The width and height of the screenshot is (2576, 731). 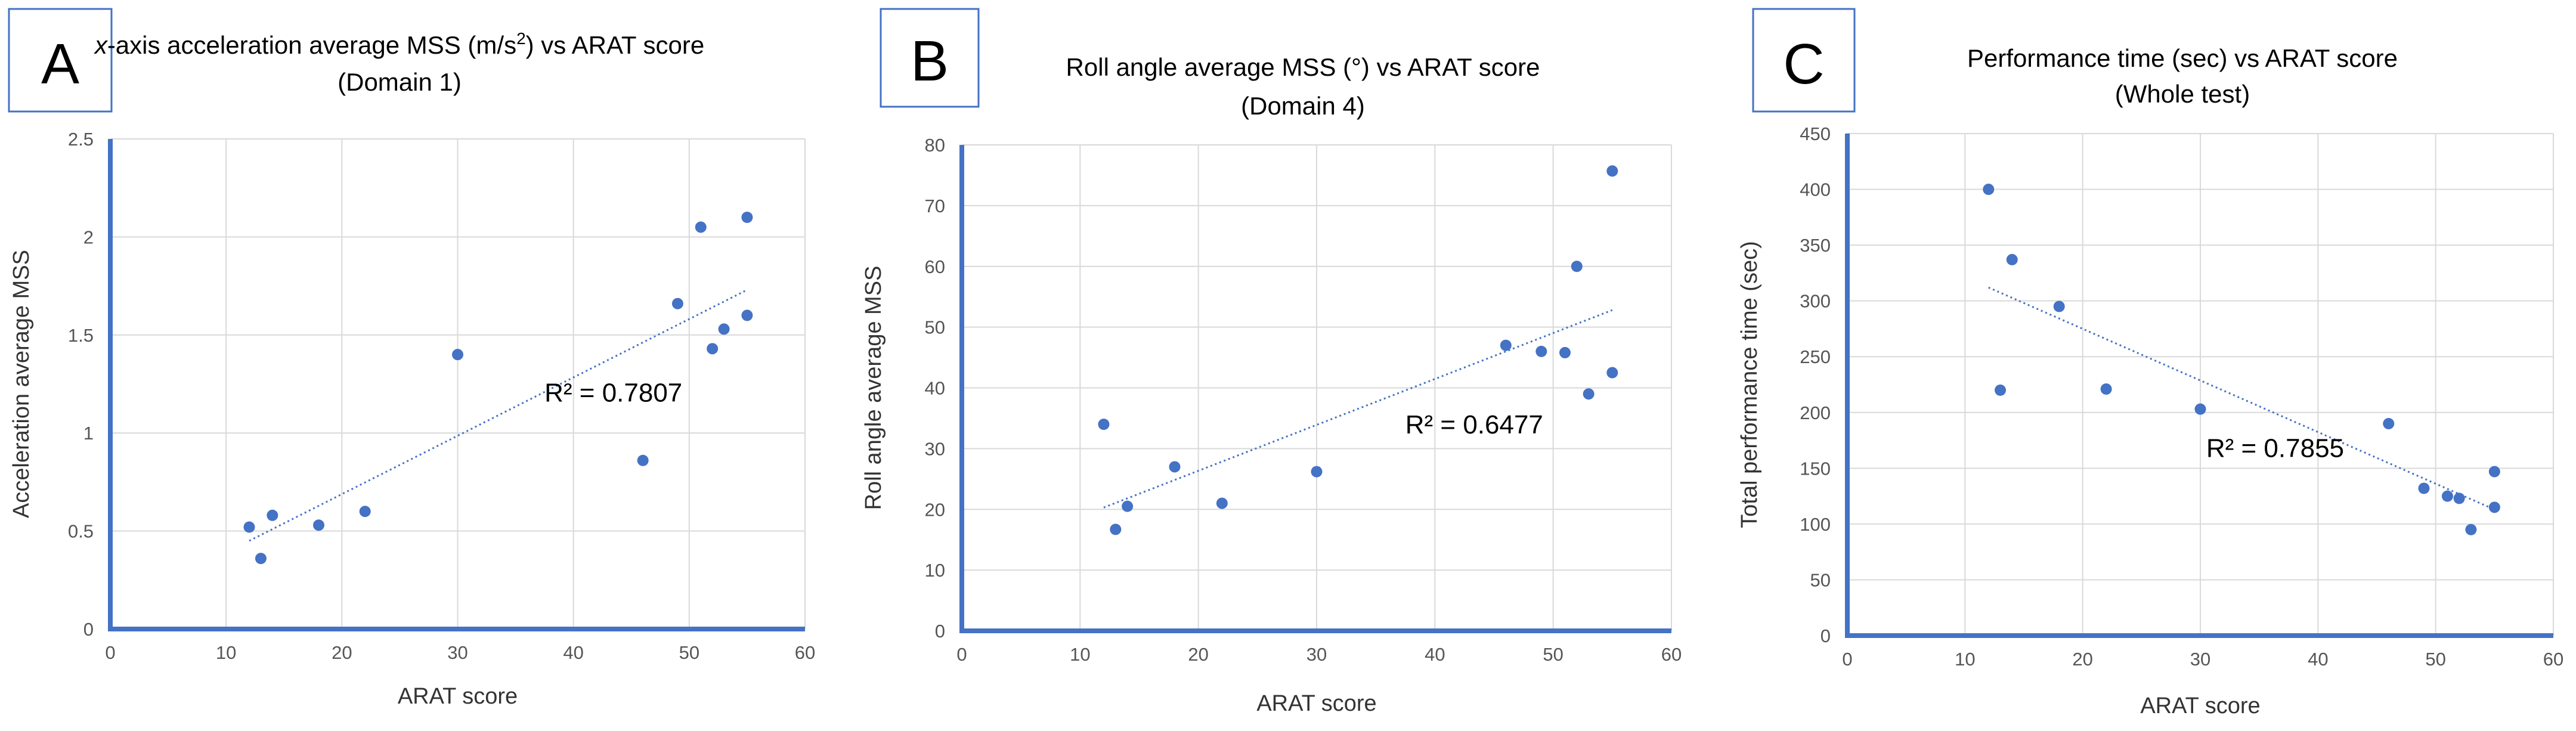 I want to click on y-tick-label: 150, so click(x=1816, y=468).